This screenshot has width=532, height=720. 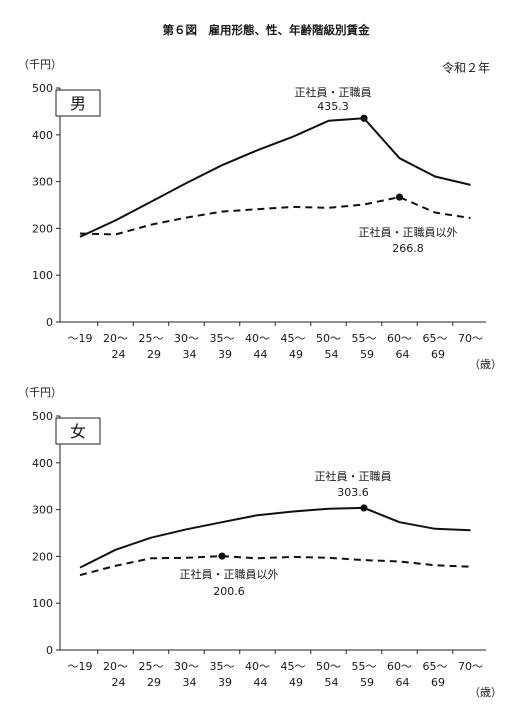 I want to click on year-label: 令和２年, so click(x=466, y=67).